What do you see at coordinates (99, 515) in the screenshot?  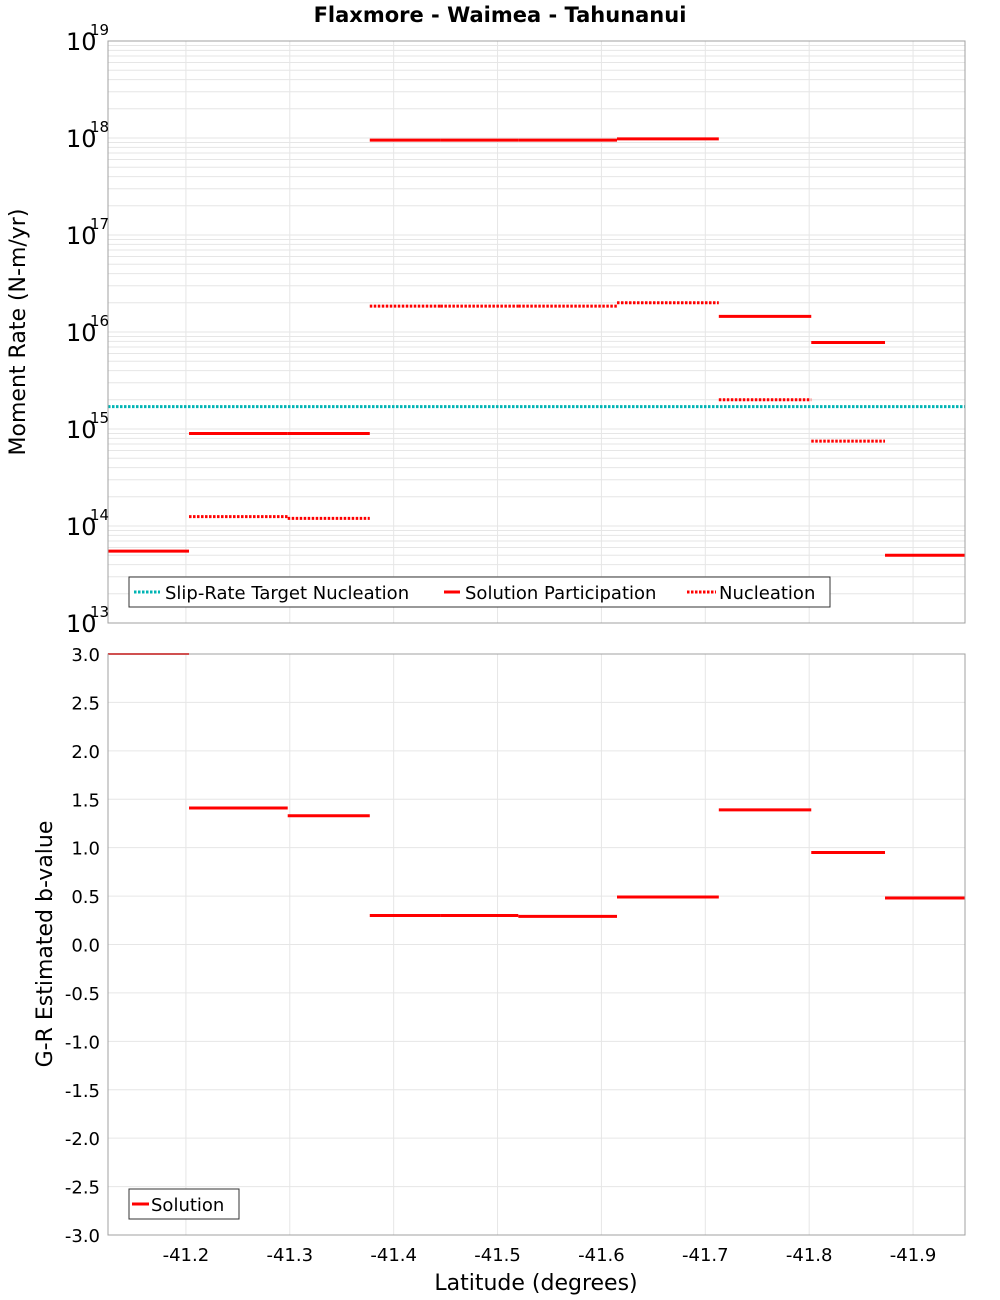 I see `moment-rate-y-tick-exponent: 14` at bounding box center [99, 515].